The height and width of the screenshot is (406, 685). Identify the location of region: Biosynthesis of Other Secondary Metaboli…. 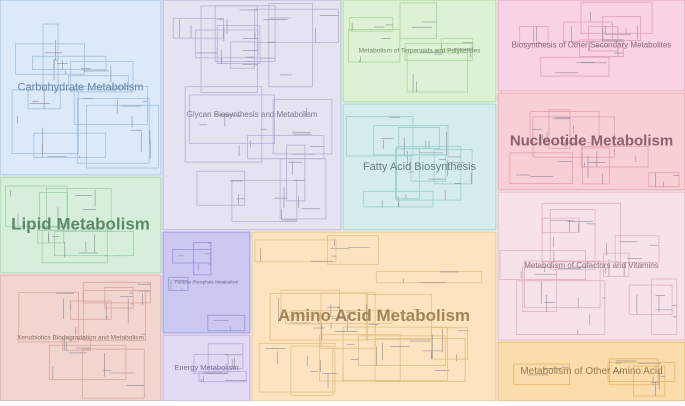
(591, 46).